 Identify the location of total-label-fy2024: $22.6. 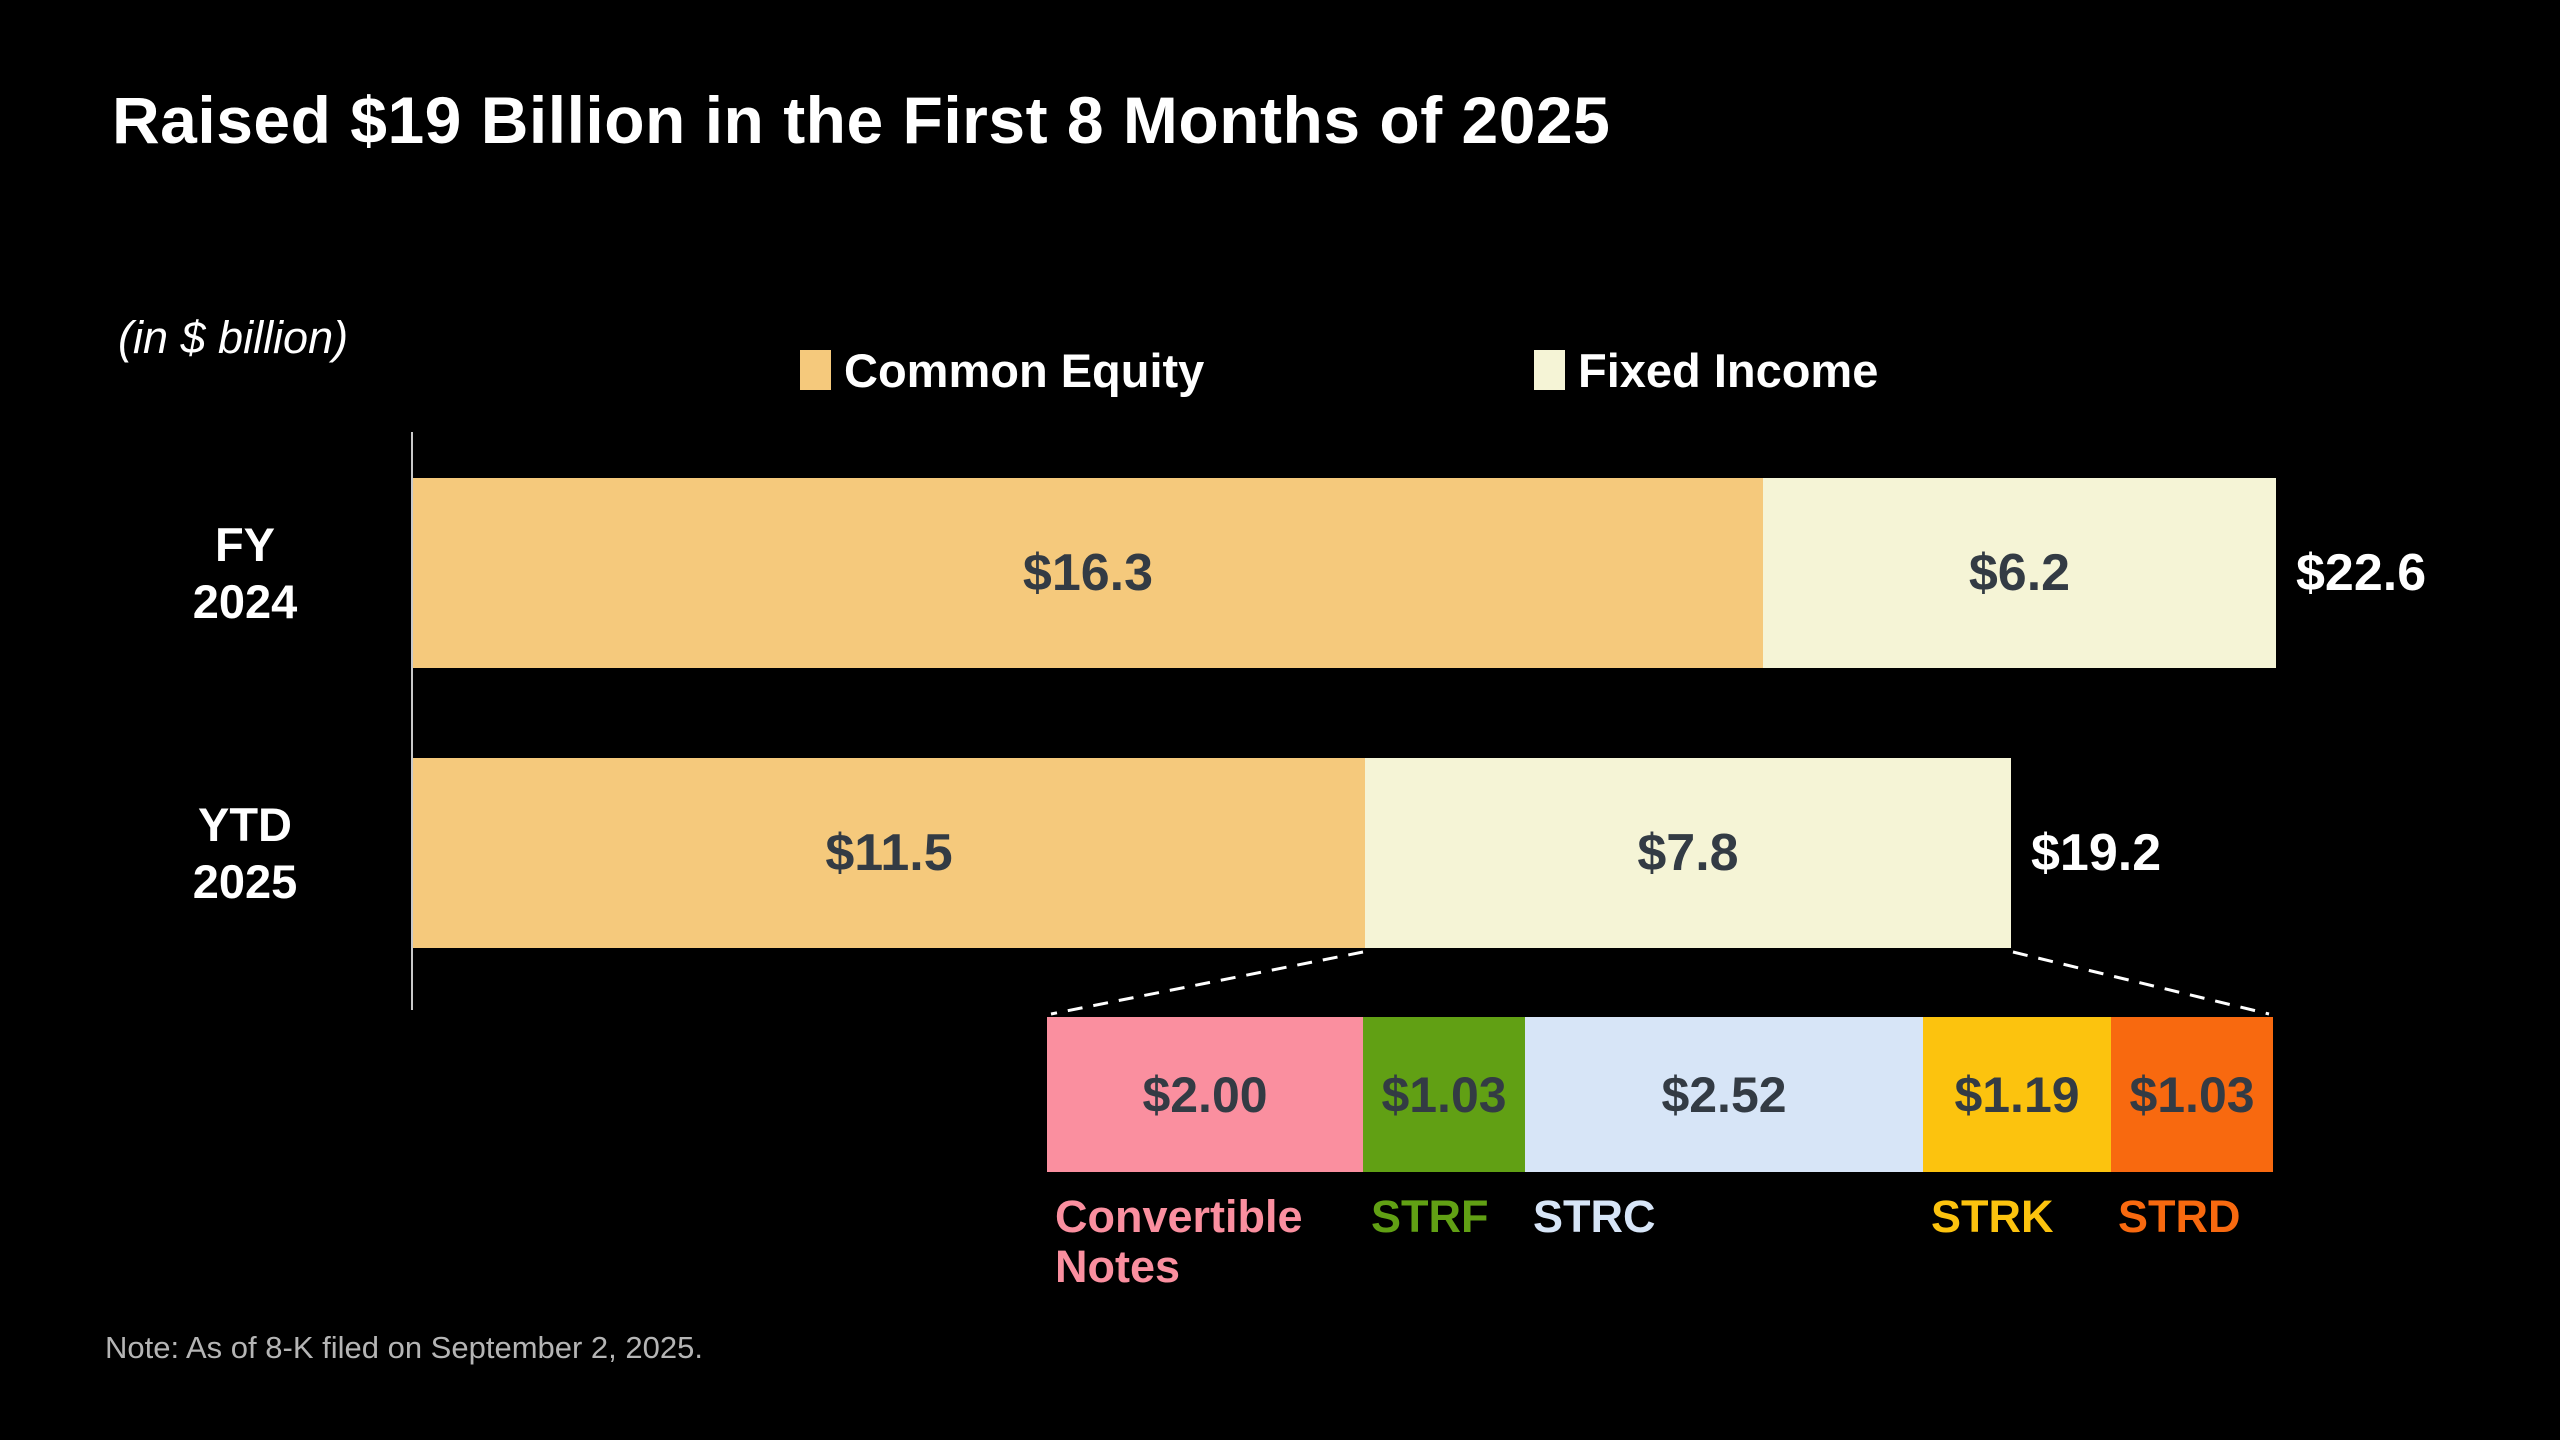
(2361, 573).